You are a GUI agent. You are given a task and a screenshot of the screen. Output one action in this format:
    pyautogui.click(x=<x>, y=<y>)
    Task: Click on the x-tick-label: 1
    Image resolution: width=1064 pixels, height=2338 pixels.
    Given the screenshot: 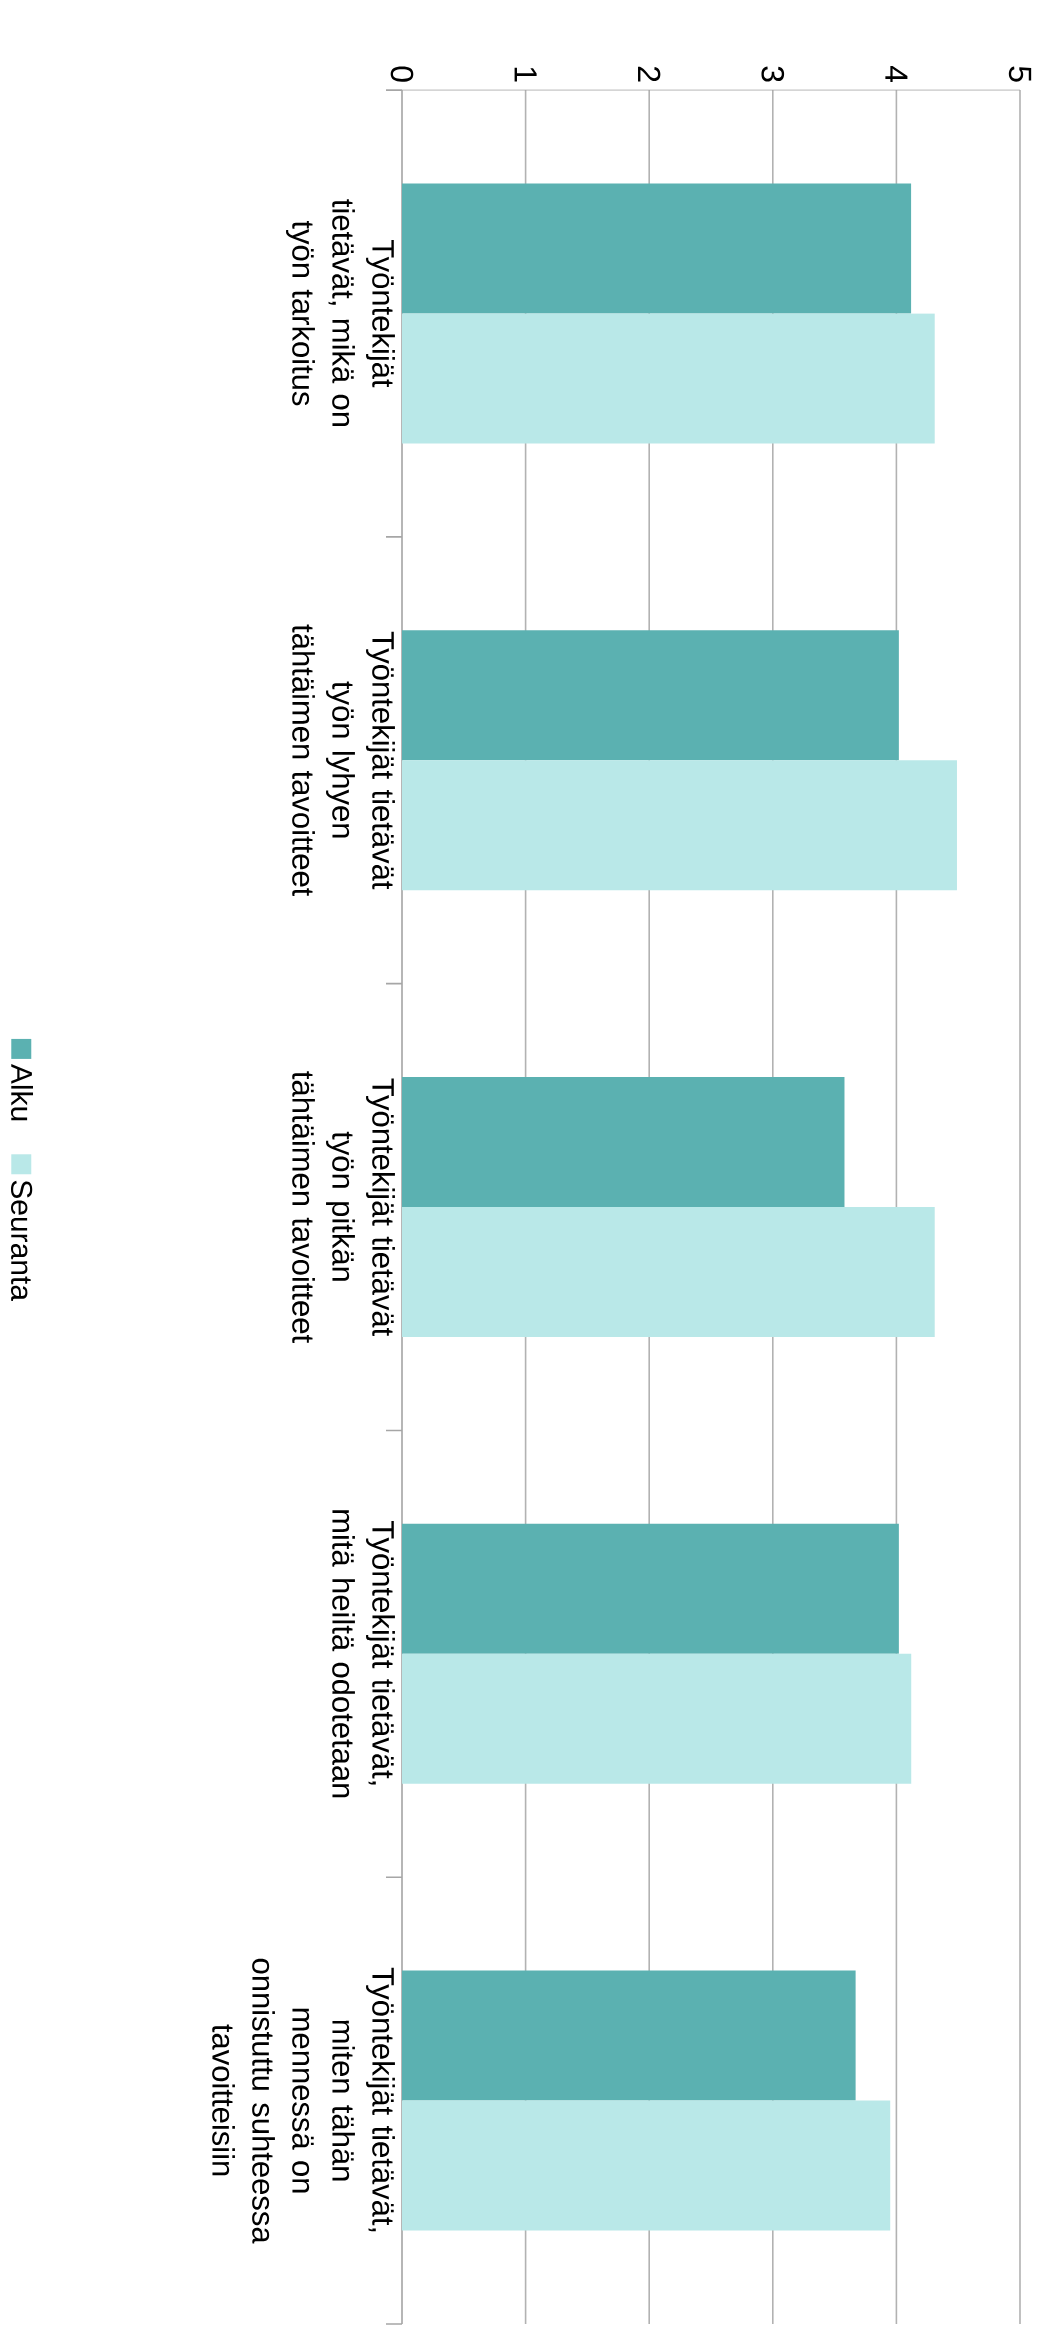 What is the action you would take?
    pyautogui.click(x=525, y=74)
    